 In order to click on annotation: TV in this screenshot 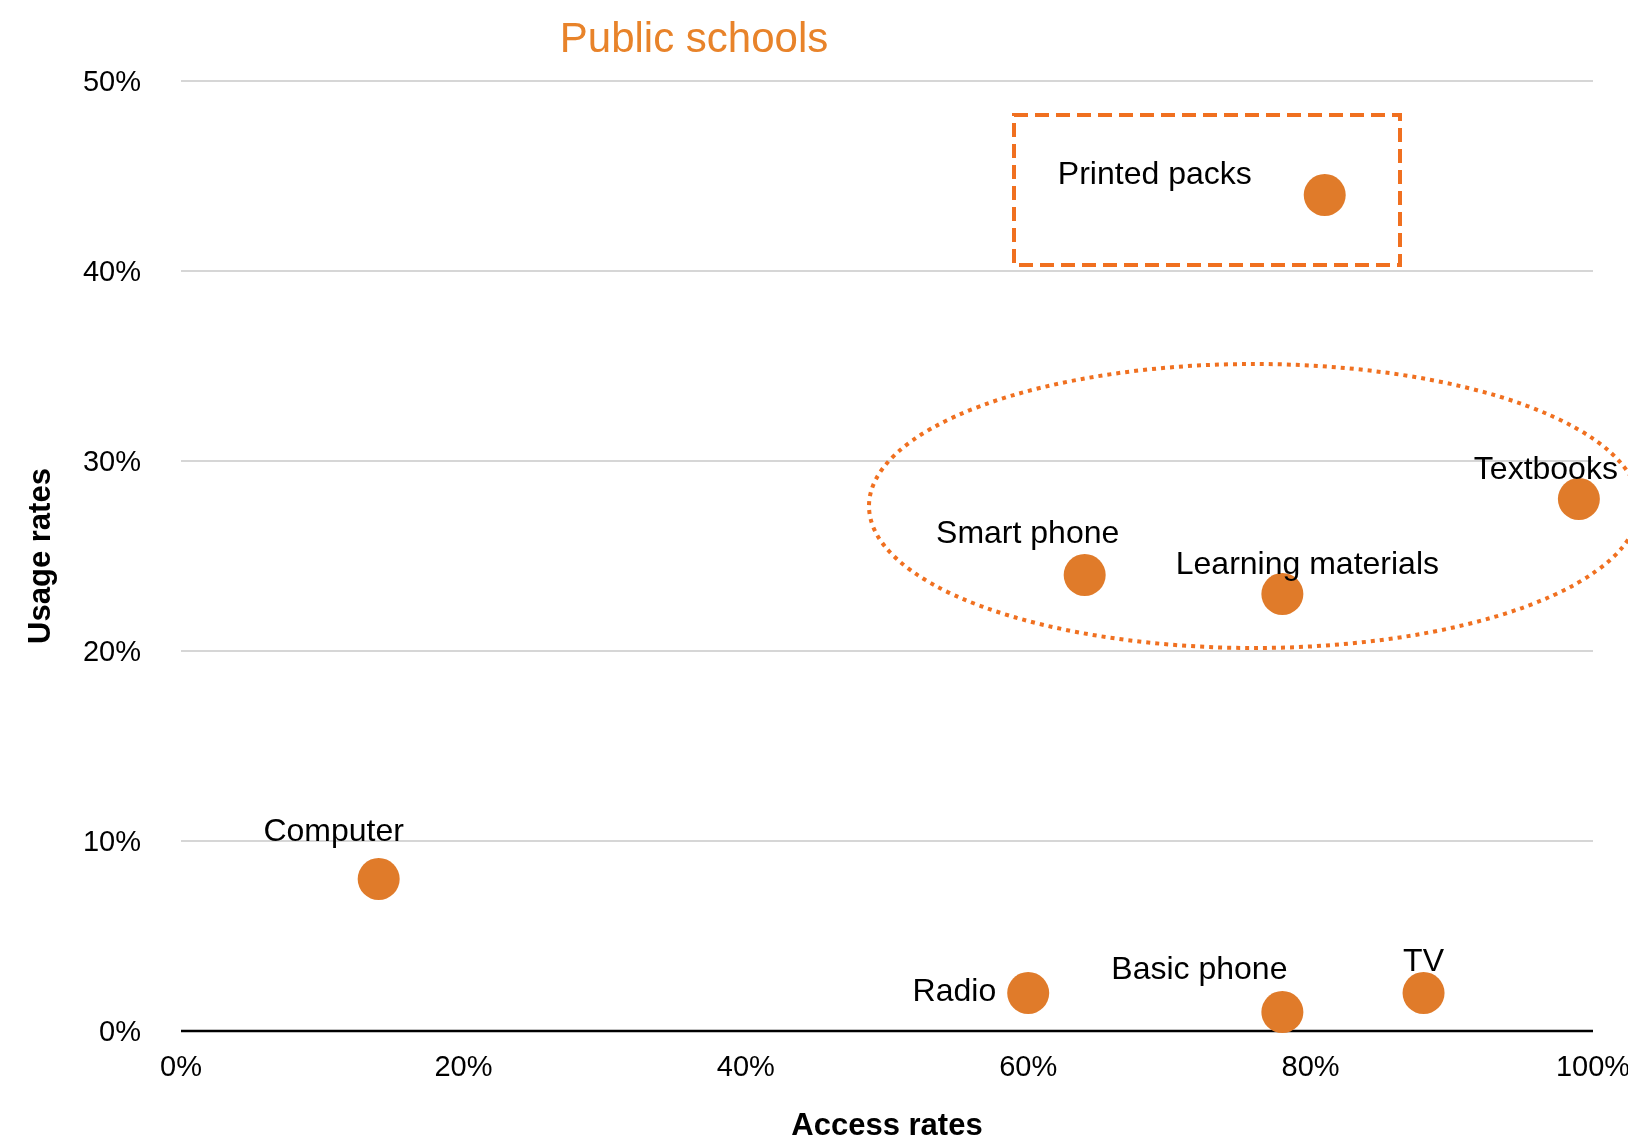, I will do `click(1424, 960)`.